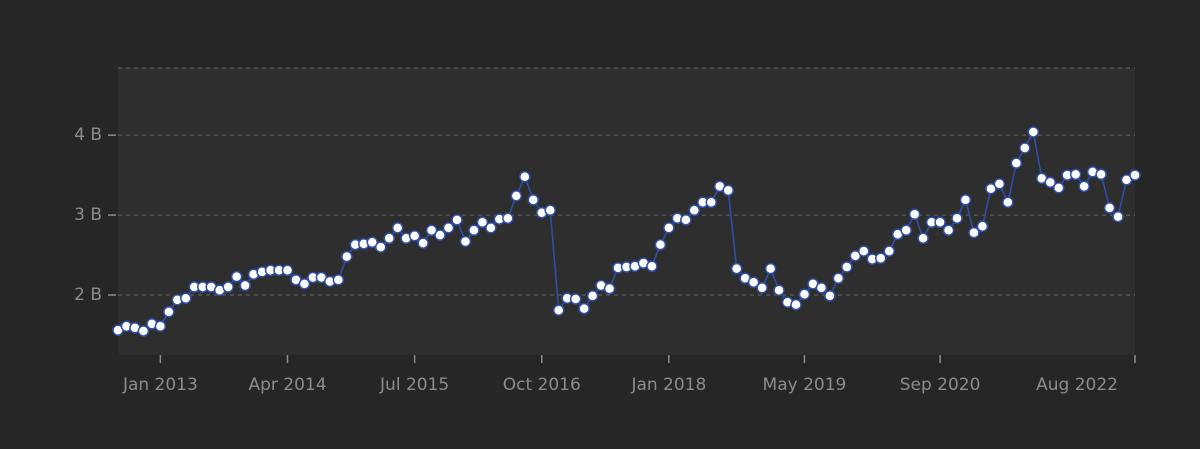 The width and height of the screenshot is (1200, 449). What do you see at coordinates (940, 385) in the screenshot?
I see `x-tick-label: Sep 2020` at bounding box center [940, 385].